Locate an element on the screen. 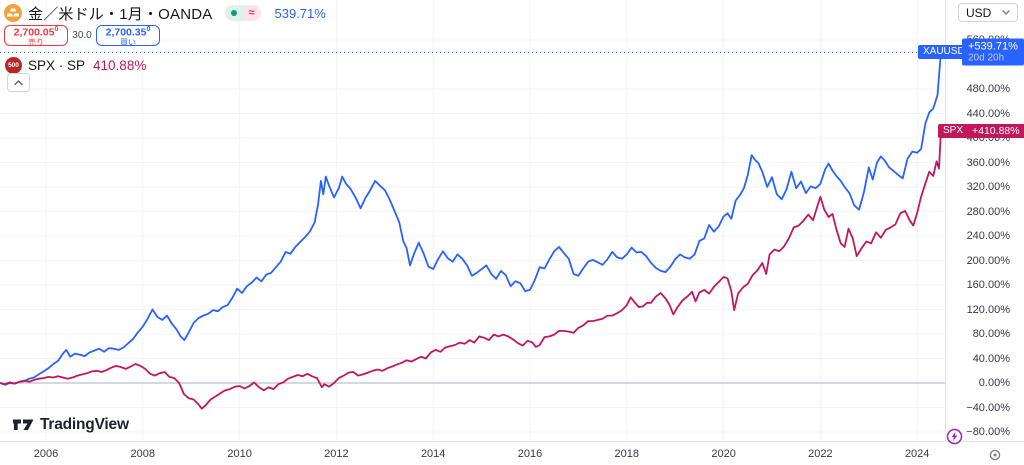 The width and height of the screenshot is (1024, 465). price-tick-label: 80.00% is located at coordinates (991, 334).